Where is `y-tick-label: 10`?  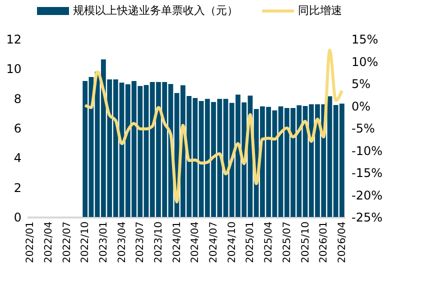
y-tick-label: 10 is located at coordinates (14, 69).